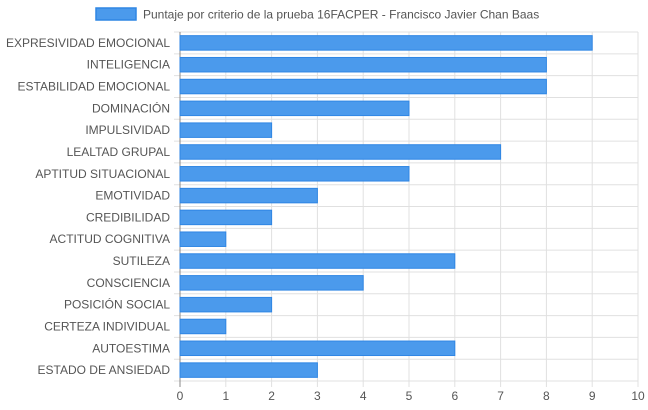  Describe the element at coordinates (127, 130) in the screenshot. I see `category-label: IMPULSIVIDAD` at that location.